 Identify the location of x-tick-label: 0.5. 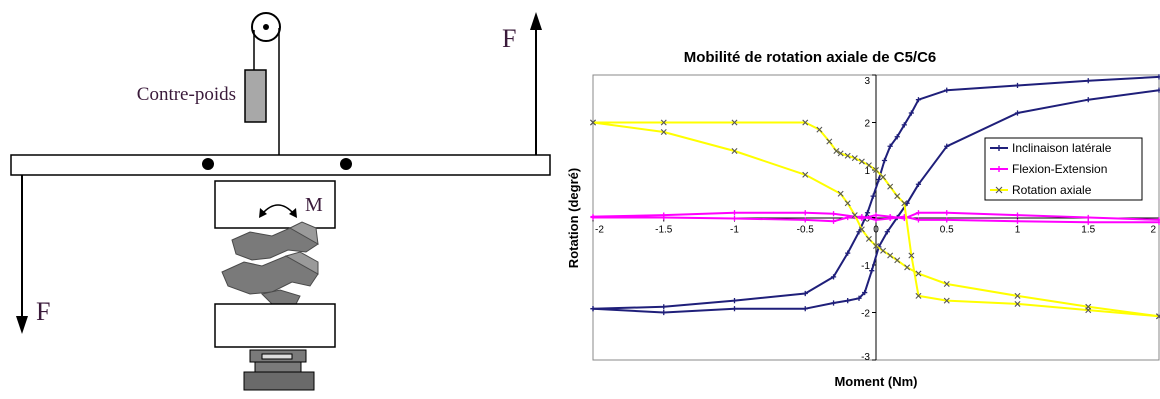
(947, 230).